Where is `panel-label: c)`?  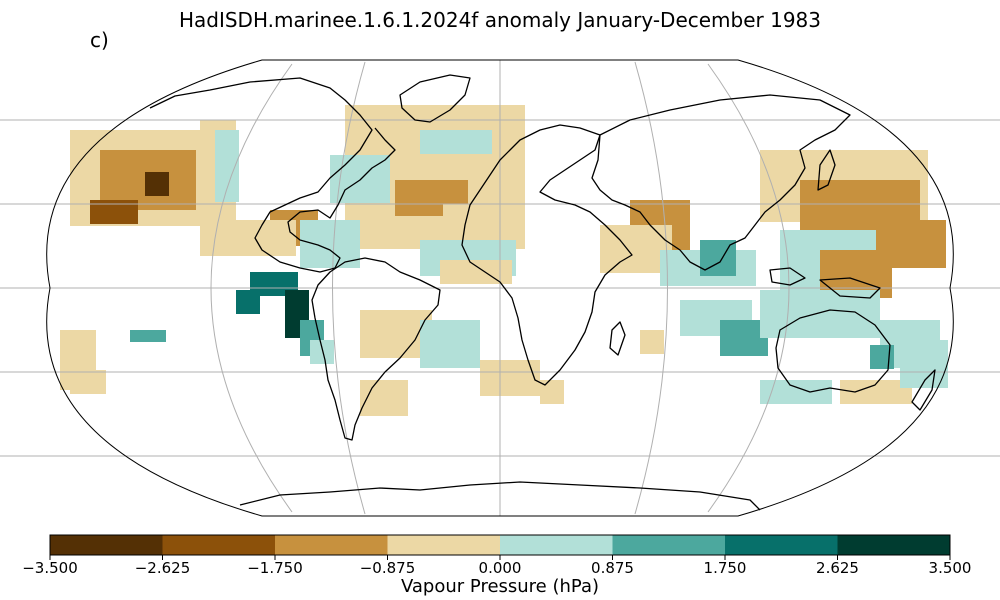
panel-label: c) is located at coordinates (99, 40).